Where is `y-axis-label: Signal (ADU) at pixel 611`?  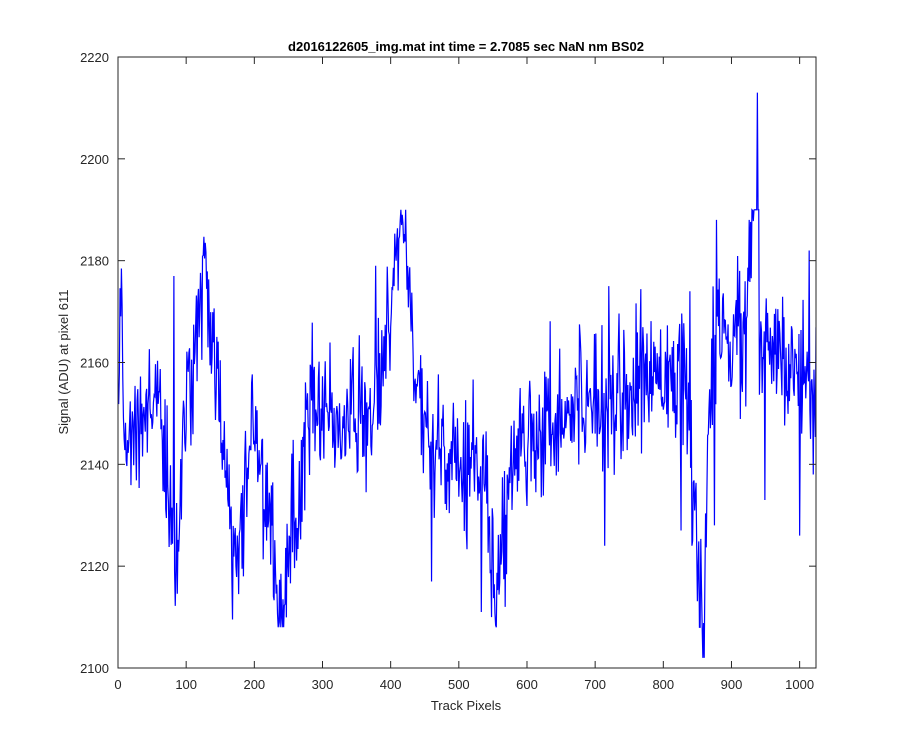 y-axis-label: Signal (ADU) at pixel 611 is located at coordinates (63, 362).